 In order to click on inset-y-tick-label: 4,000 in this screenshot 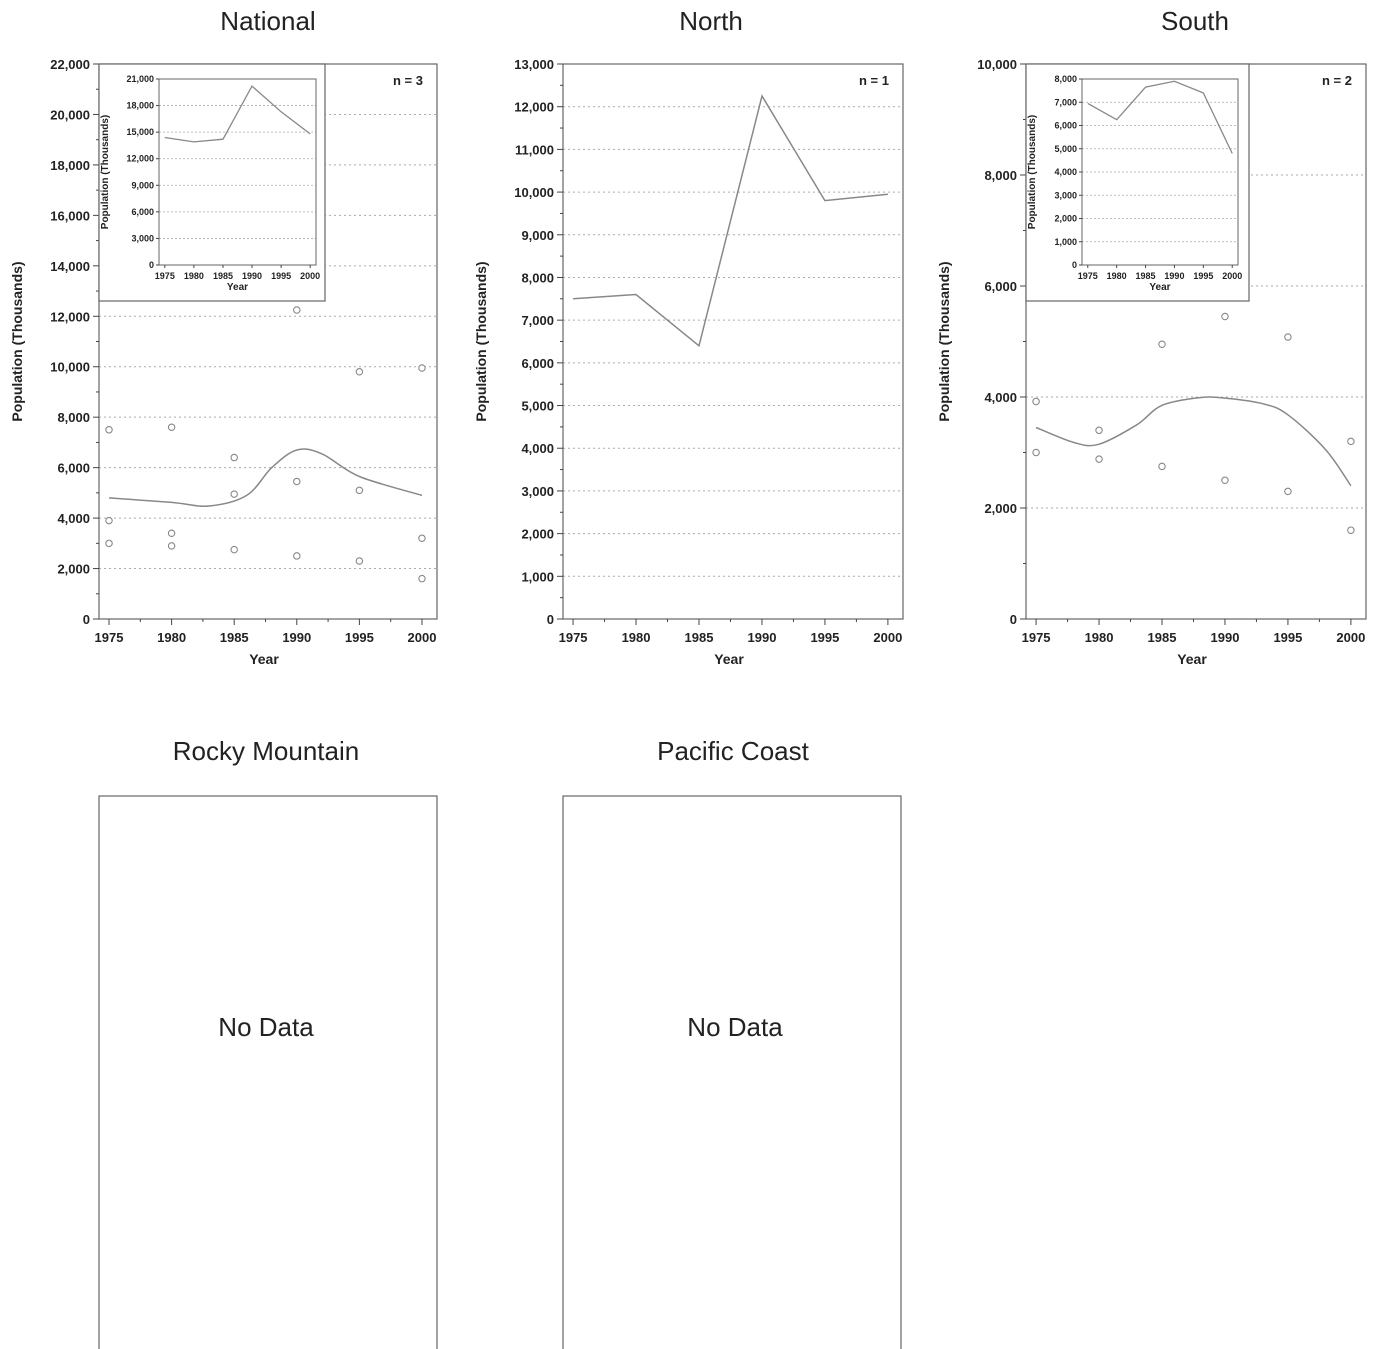, I will do `click(1065, 172)`.